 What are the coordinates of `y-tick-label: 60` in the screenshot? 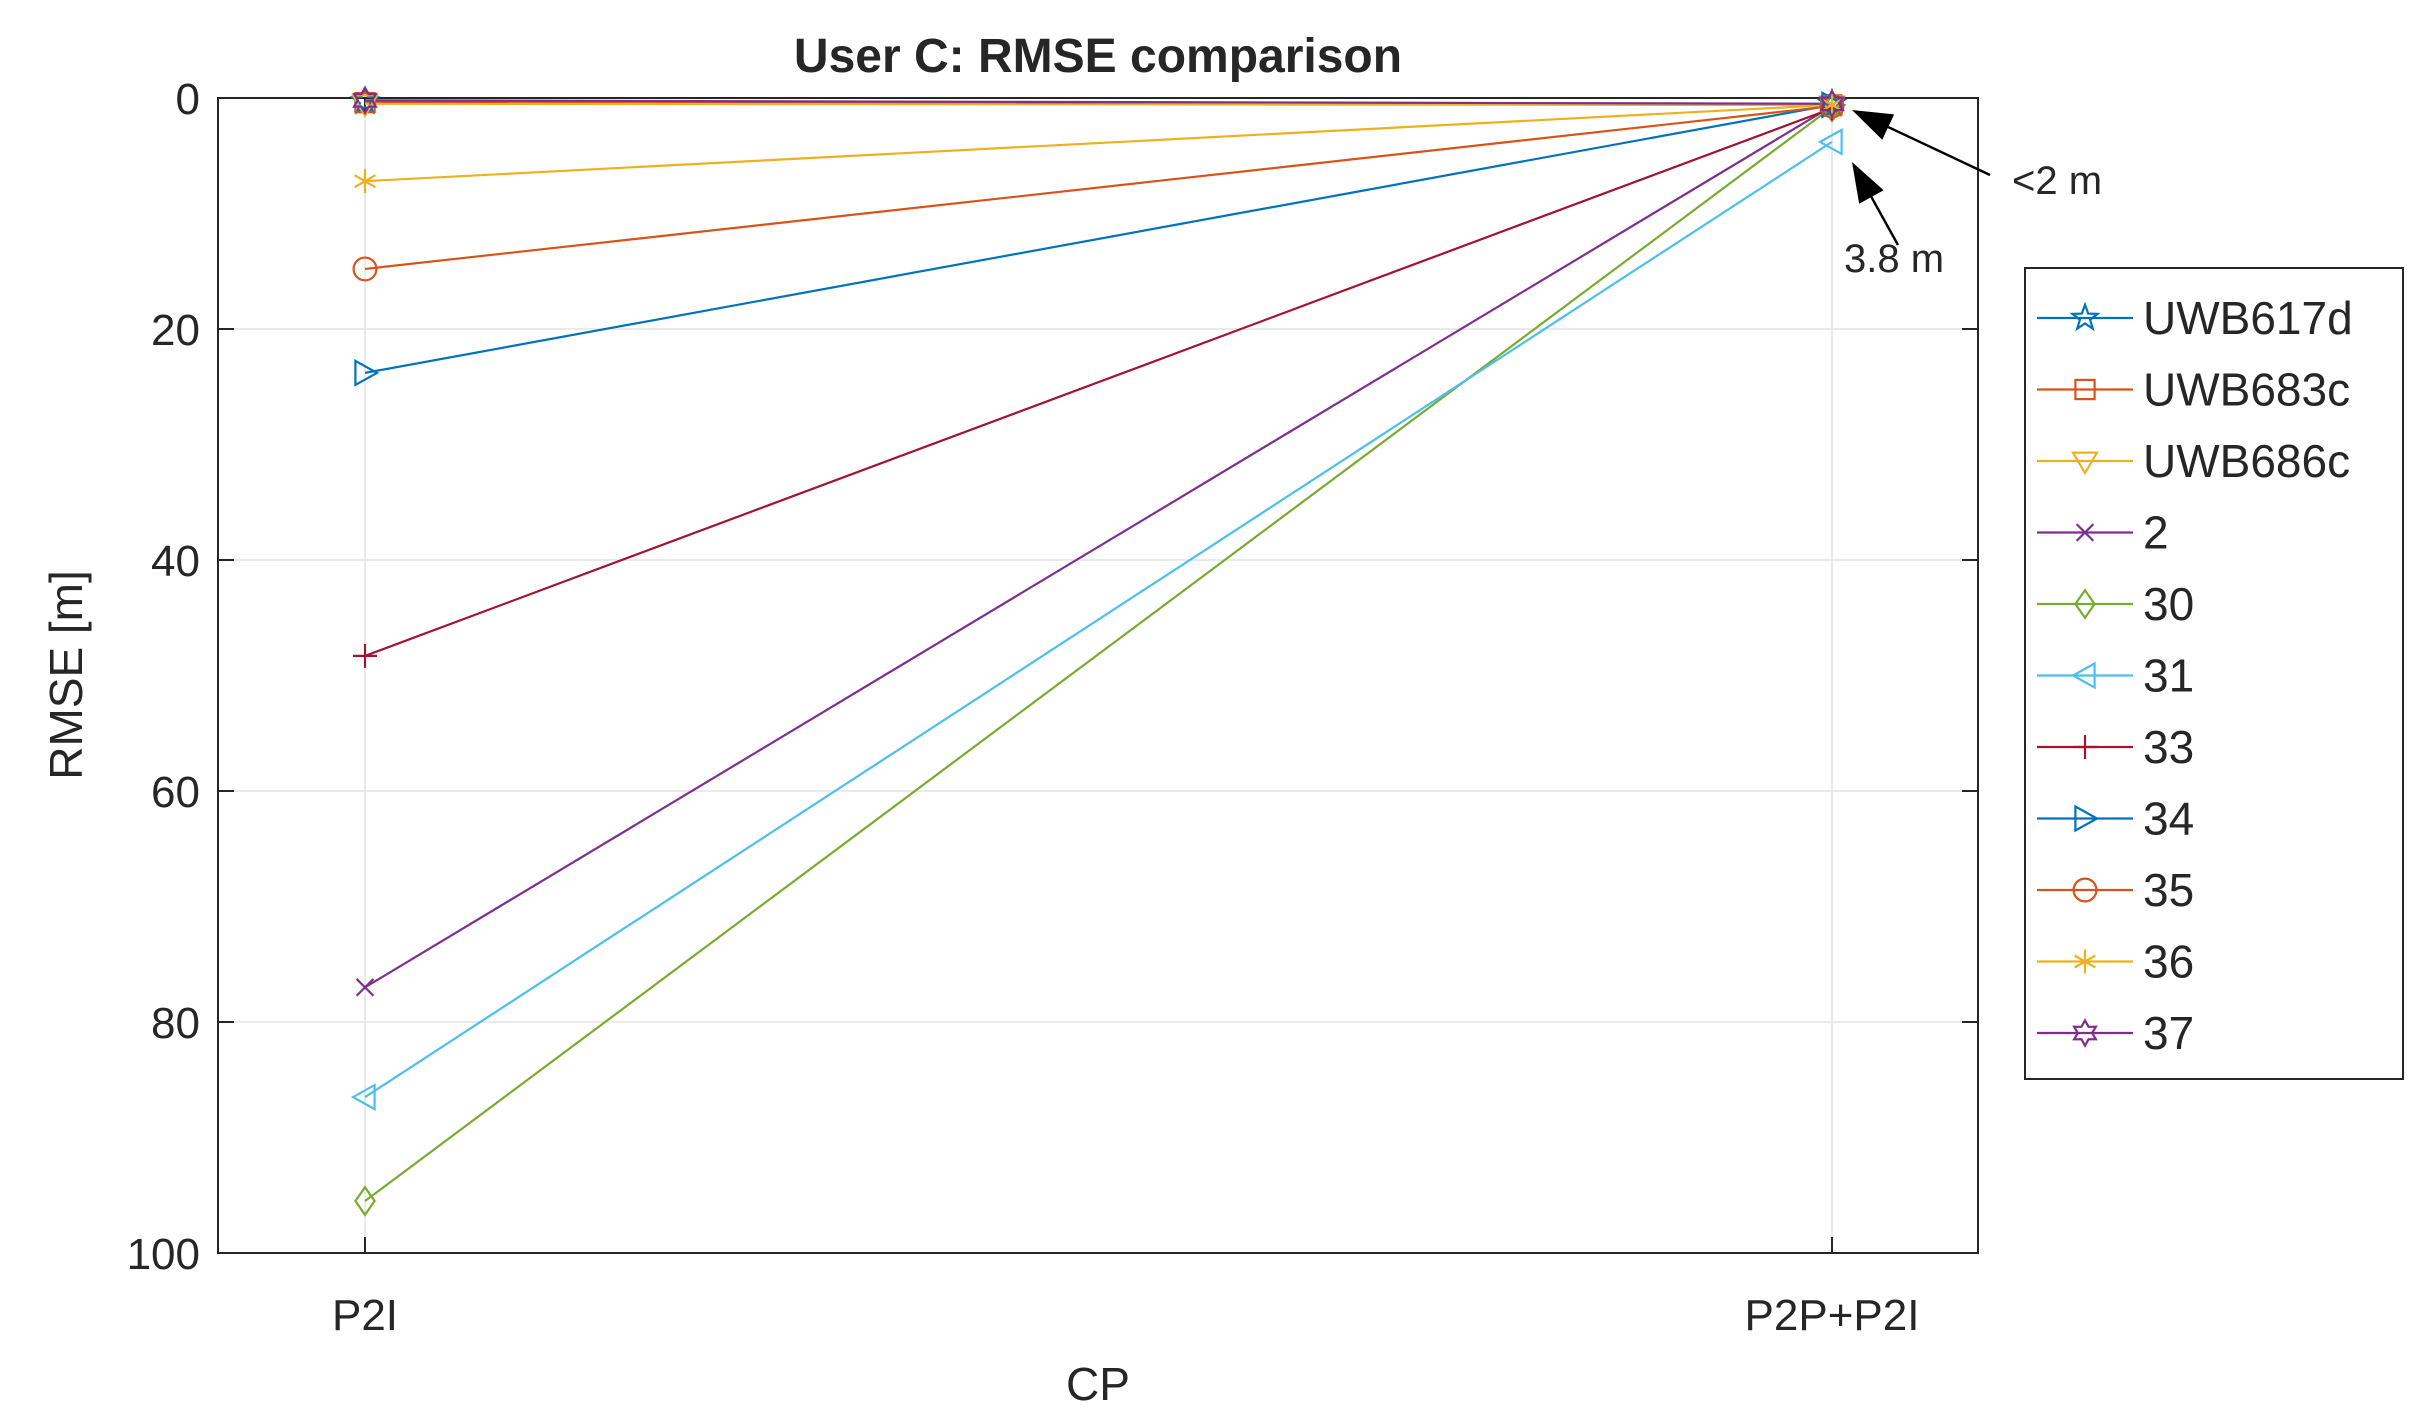 It's located at (175, 792).